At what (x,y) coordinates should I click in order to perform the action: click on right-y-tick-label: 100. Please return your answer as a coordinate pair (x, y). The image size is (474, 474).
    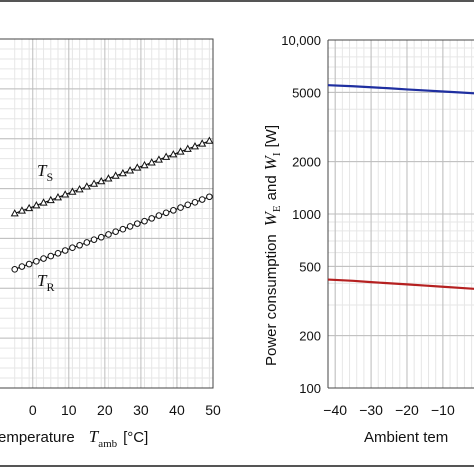
    Looking at the image, I should click on (310, 388).